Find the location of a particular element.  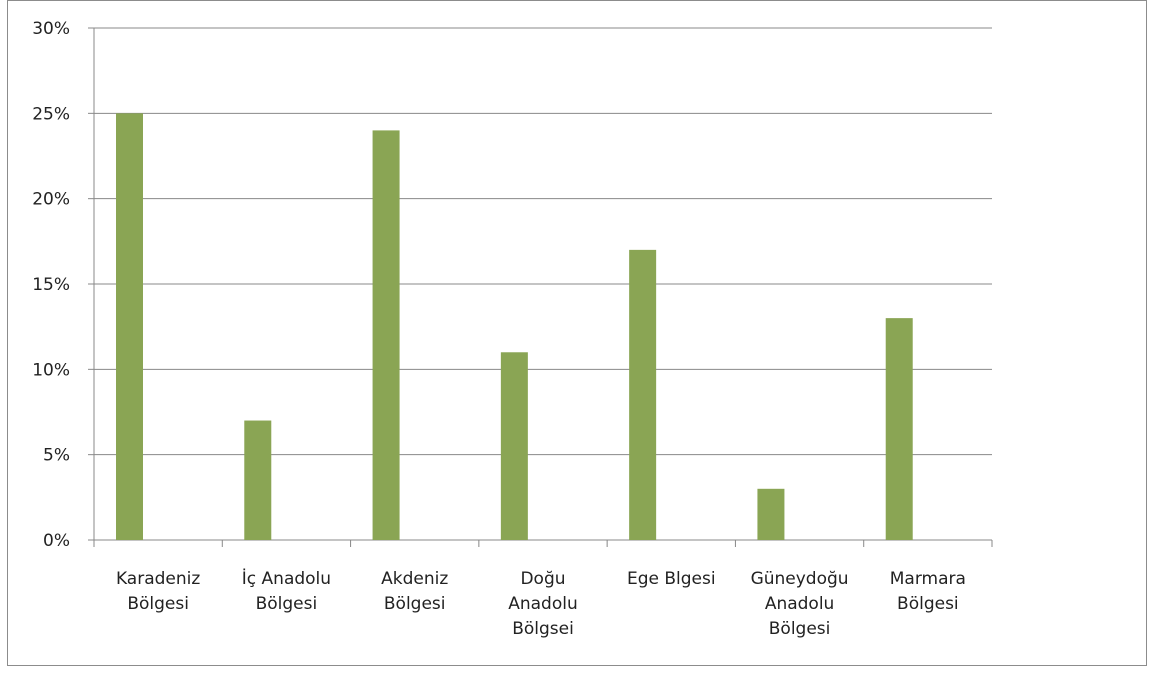

x-category-label: Doğu is located at coordinates (542, 579).